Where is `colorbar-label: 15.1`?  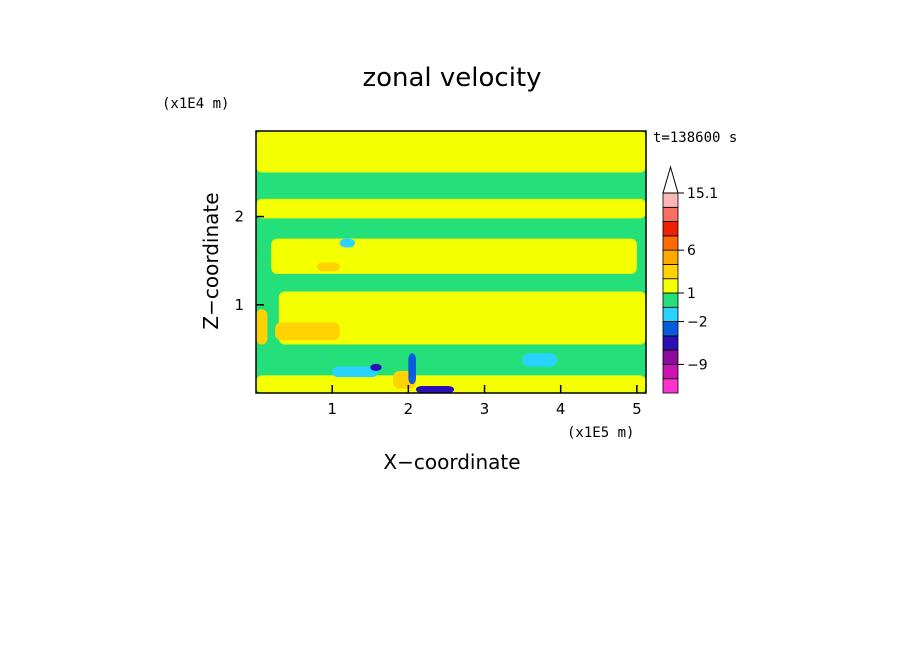 colorbar-label: 15.1 is located at coordinates (702, 194).